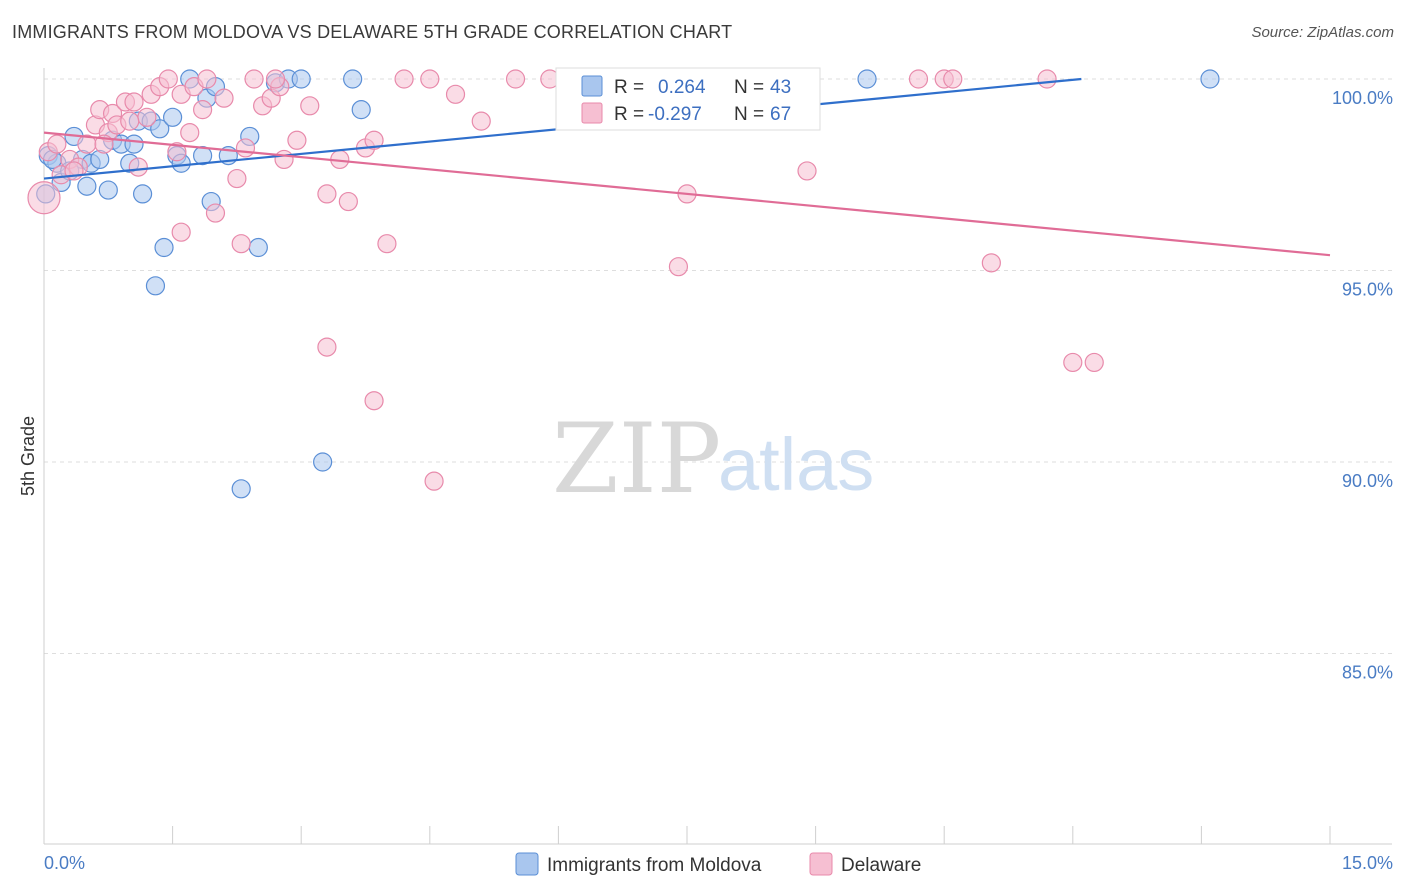 Image resolution: width=1406 pixels, height=892 pixels. I want to click on legend-n-label-1: N =, so click(749, 87).